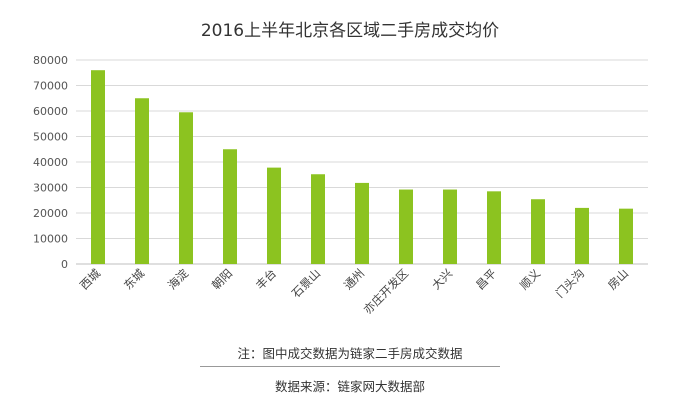  I want to click on x-tick-label: 亦庄开发区, so click(386, 291).